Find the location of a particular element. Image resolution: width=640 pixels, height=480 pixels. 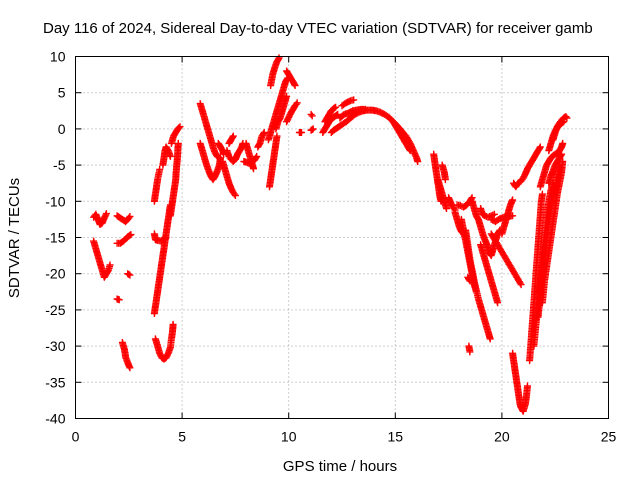

x-tick-label: 10 is located at coordinates (289, 437).